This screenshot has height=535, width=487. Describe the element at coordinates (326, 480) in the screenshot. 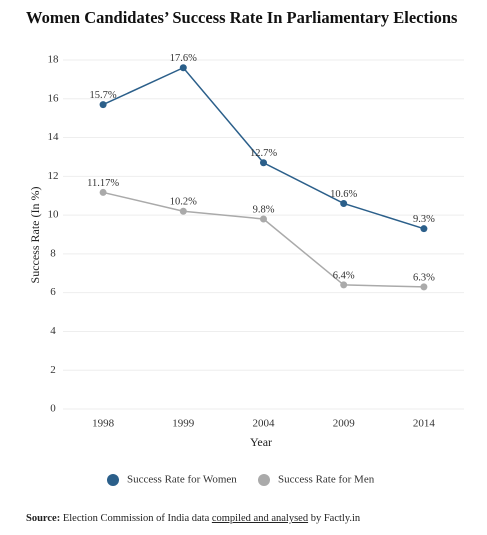

I see `legend-label: Success Rate for Men` at that location.